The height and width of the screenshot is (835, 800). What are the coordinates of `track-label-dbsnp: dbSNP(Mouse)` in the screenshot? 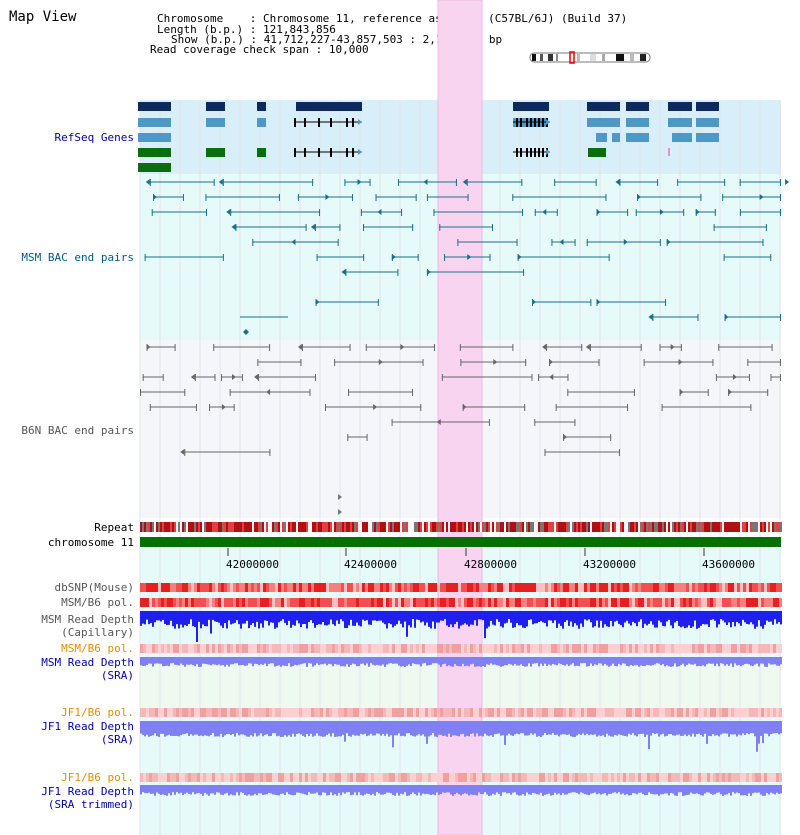 It's located at (94, 587).